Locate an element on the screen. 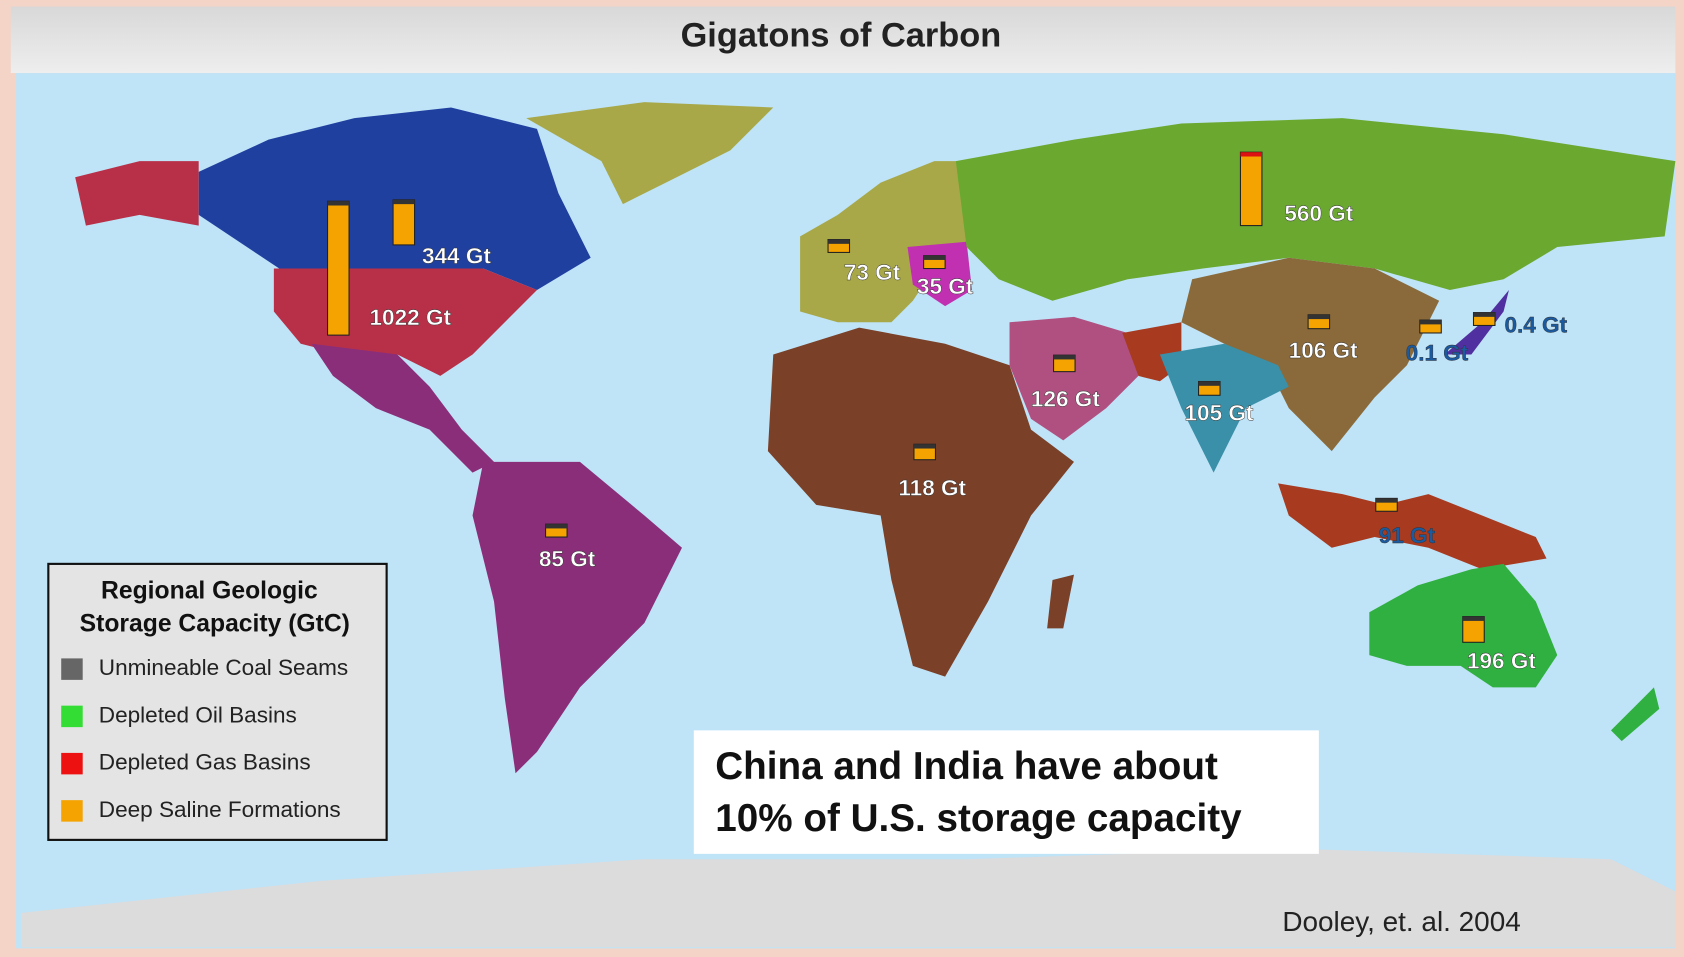 The height and width of the screenshot is (957, 1684). capacity-label: 118 Gt is located at coordinates (932, 488).